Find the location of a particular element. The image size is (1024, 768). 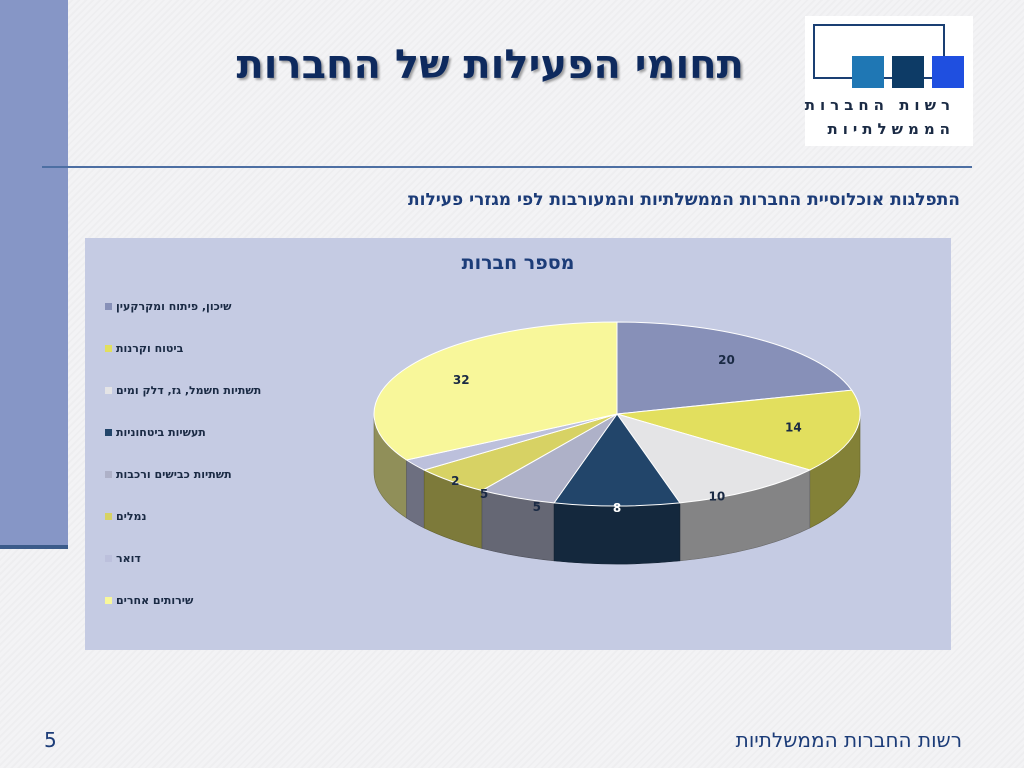

legend-item: שיכון, פיתוח ומקרקעין is located at coordinates (168, 306).